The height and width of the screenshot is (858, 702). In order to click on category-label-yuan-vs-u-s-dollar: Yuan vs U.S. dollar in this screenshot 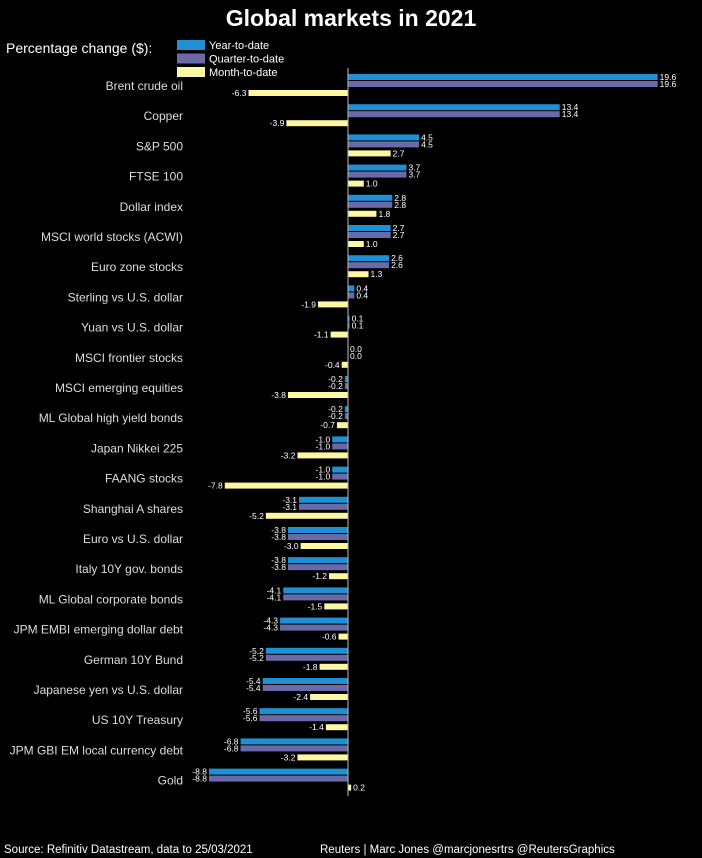, I will do `click(132, 328)`.